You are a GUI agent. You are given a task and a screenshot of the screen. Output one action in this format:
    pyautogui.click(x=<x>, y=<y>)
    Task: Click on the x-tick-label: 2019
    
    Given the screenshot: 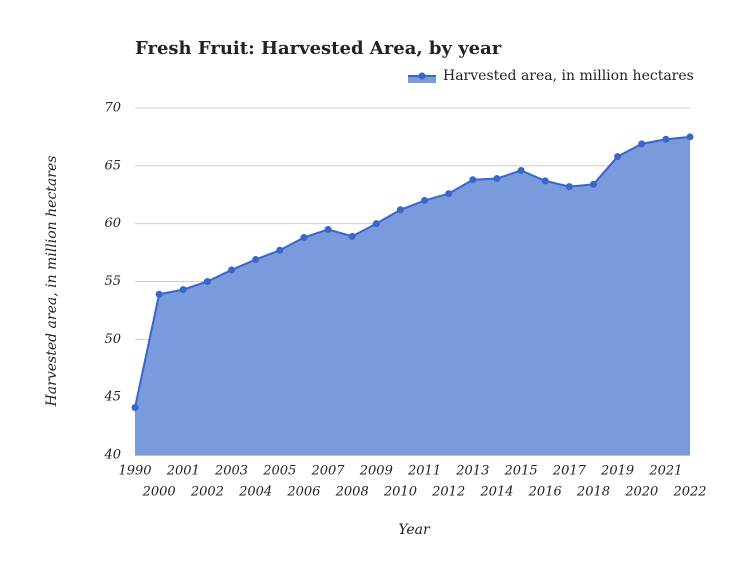 What is the action you would take?
    pyautogui.click(x=617, y=471)
    